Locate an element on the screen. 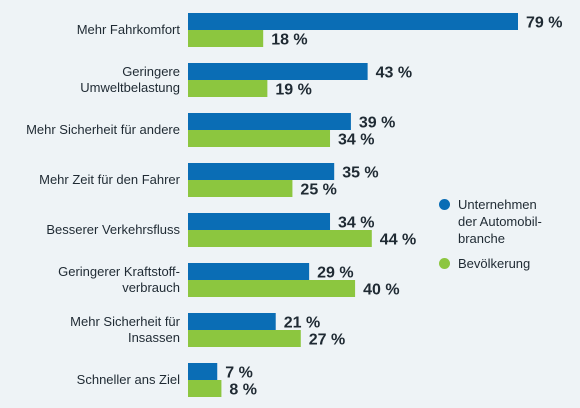  category-label-4: Besserer Verkehrsfluss is located at coordinates (113, 229).